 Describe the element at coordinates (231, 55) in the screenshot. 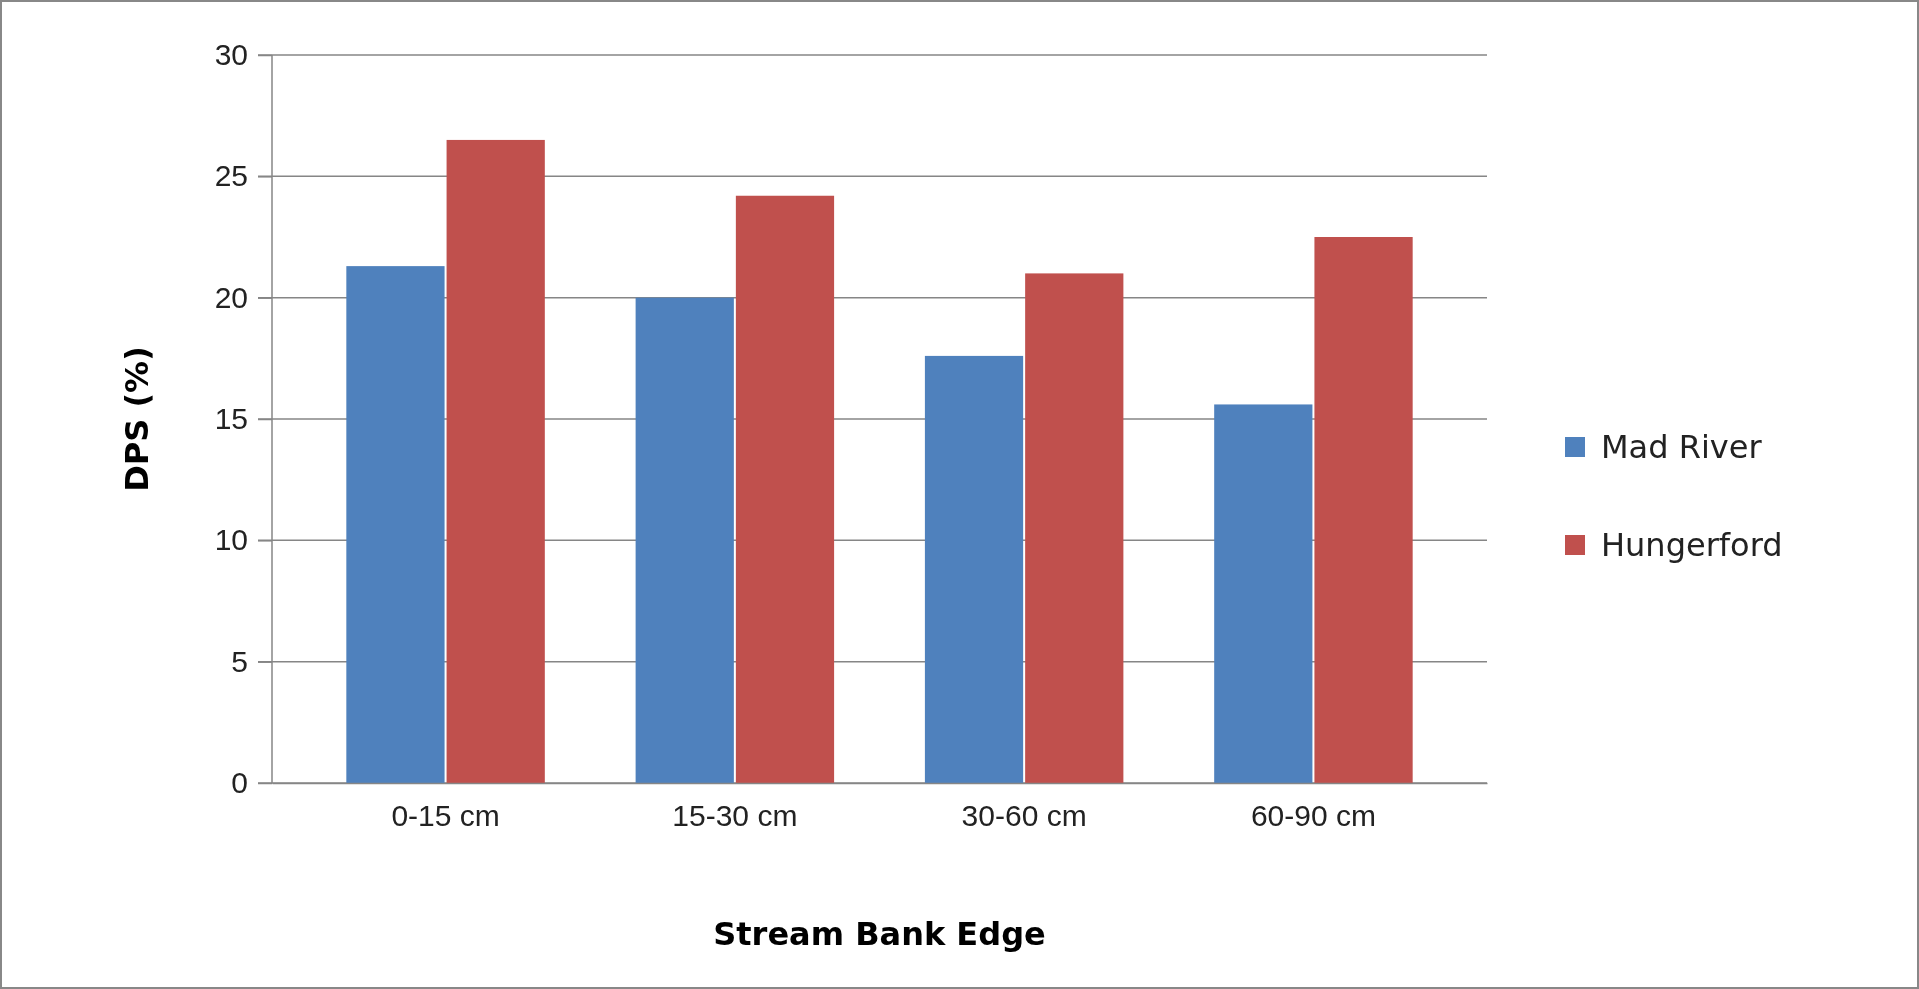

I see `y-tick-label: 30` at that location.